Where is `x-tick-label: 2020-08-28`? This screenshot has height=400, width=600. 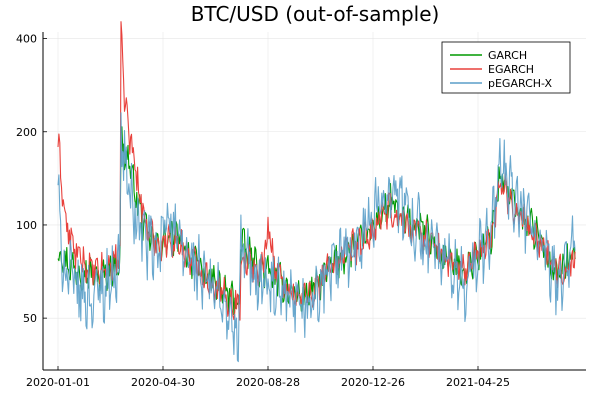
x-tick-label: 2020-08-28 is located at coordinates (268, 382).